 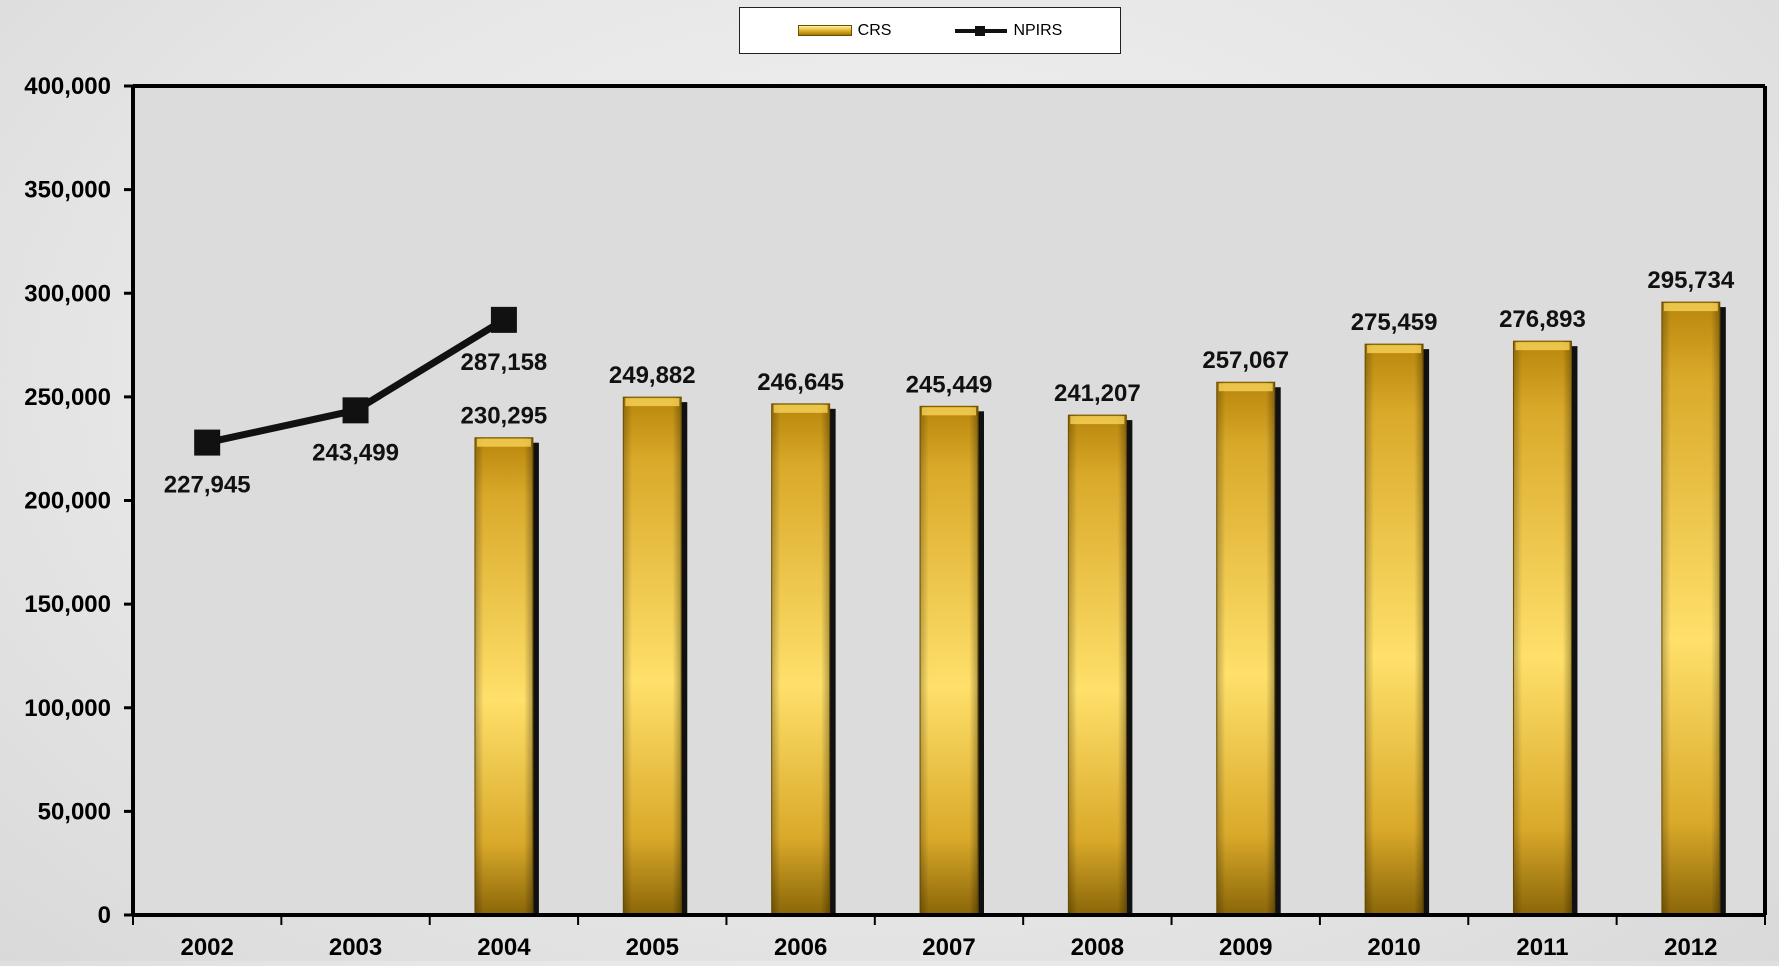 I want to click on chart-legend: CRS NPIRS, so click(x=930, y=30).